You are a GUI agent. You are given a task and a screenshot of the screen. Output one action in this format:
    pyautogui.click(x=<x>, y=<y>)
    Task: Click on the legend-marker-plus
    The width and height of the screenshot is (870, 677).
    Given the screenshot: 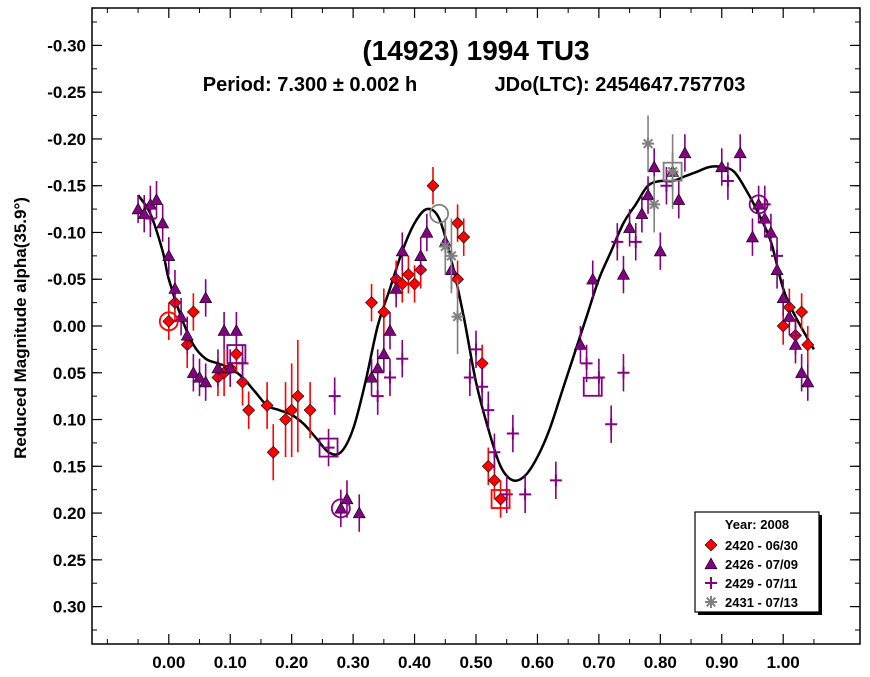 What is the action you would take?
    pyautogui.click(x=711, y=583)
    